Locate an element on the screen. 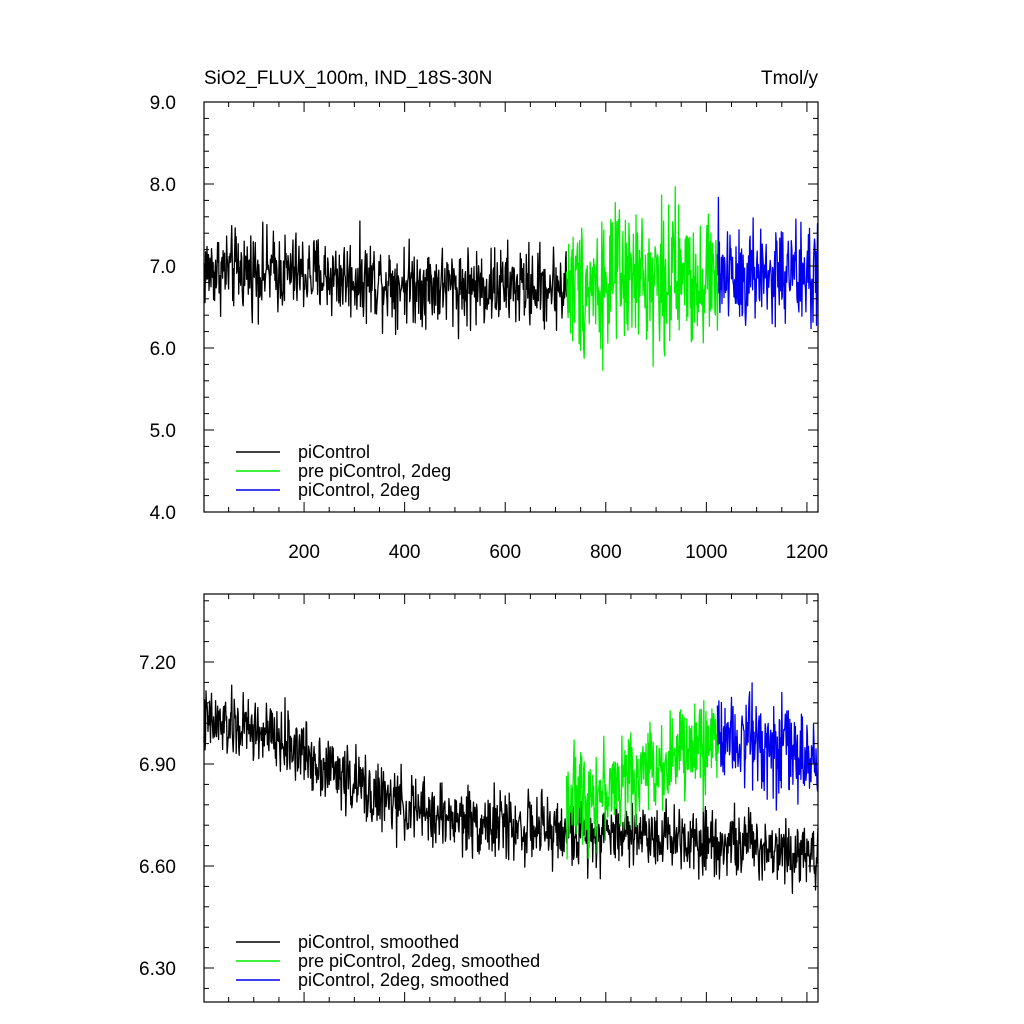  bottom-legend-label: piControl, 2deg, smoothed is located at coordinates (403, 980).